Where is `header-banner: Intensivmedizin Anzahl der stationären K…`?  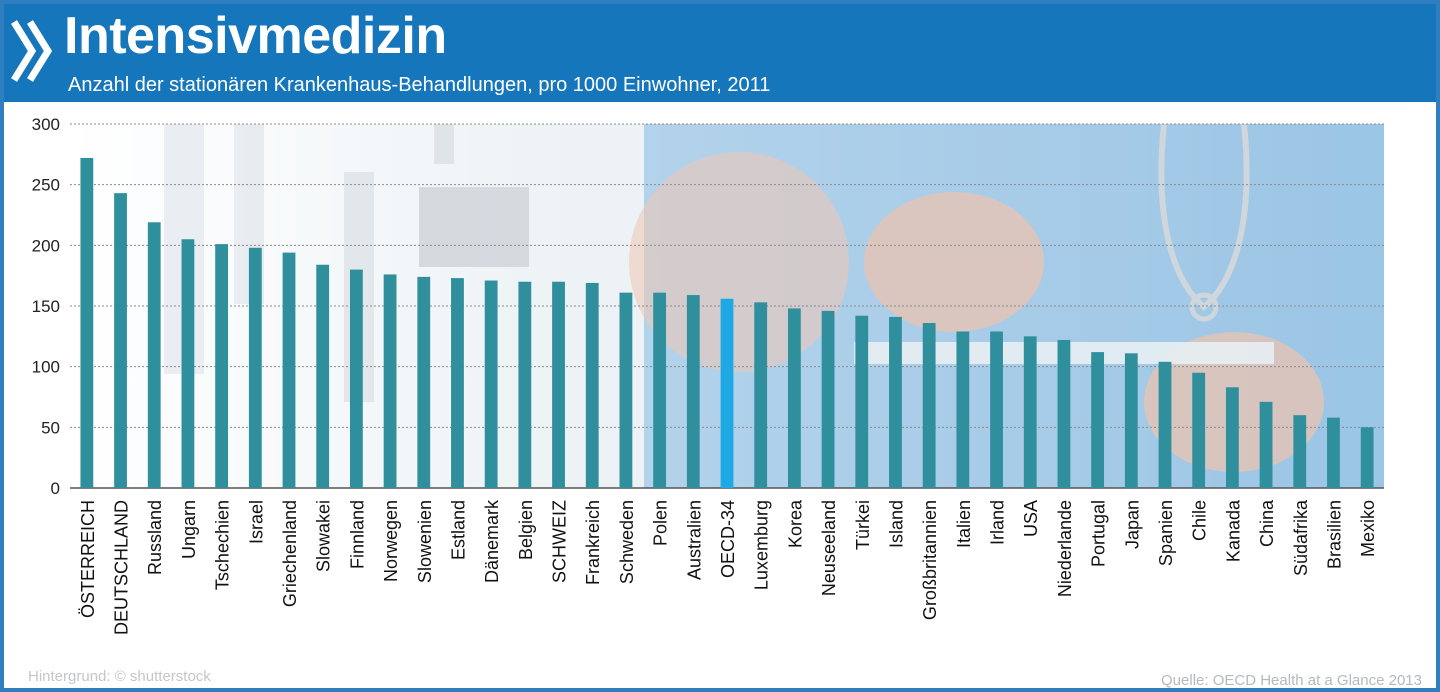
header-banner: Intensivmedizin Anzahl der stationären K… is located at coordinates (720, 53).